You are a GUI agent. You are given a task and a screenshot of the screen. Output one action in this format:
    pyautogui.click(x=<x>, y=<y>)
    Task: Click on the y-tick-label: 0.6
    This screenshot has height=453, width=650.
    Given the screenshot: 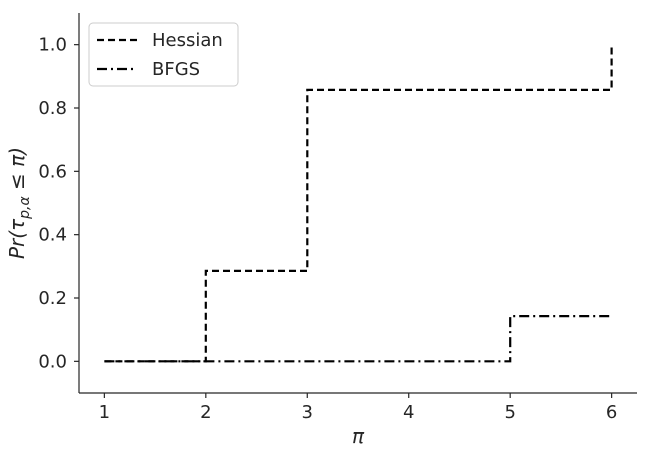 What is the action you would take?
    pyautogui.click(x=52, y=171)
    